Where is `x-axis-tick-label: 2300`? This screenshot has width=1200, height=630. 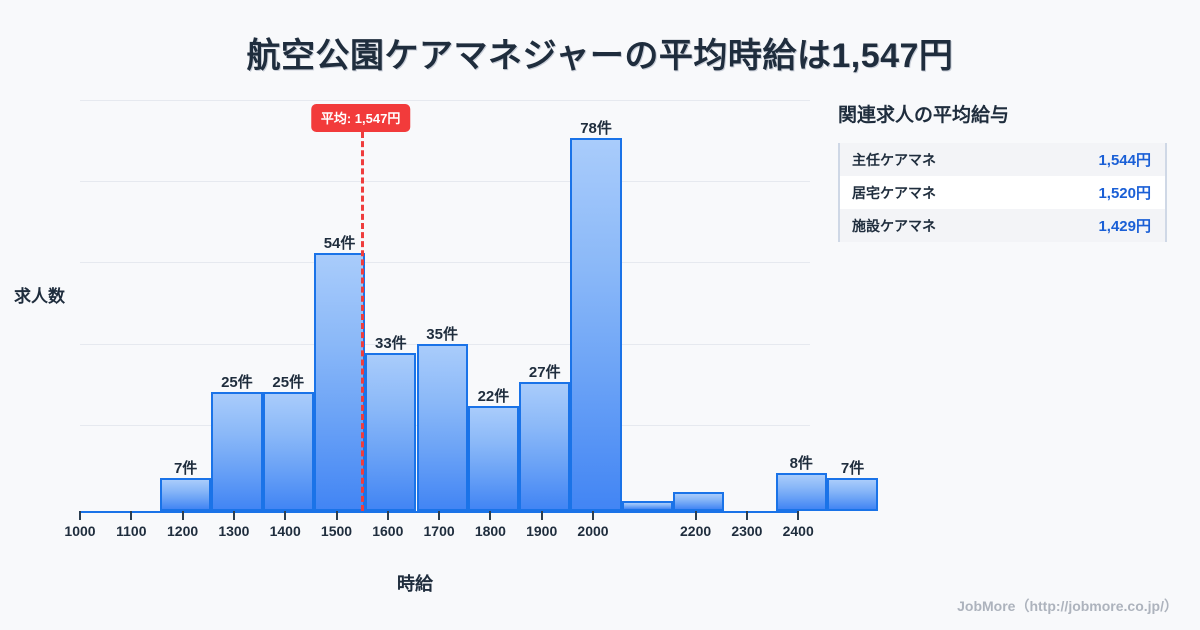
x-axis-tick-label: 2300 is located at coordinates (747, 531).